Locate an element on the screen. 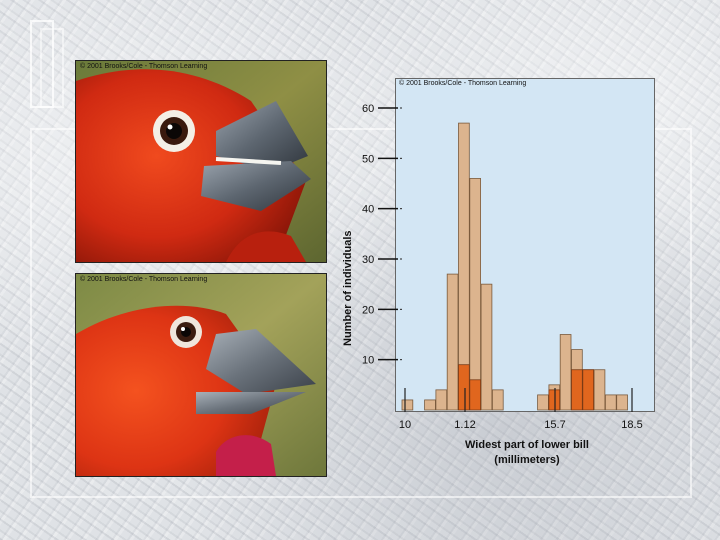  x-axis-label-line: Widest part of lower bill is located at coordinates (527, 445).